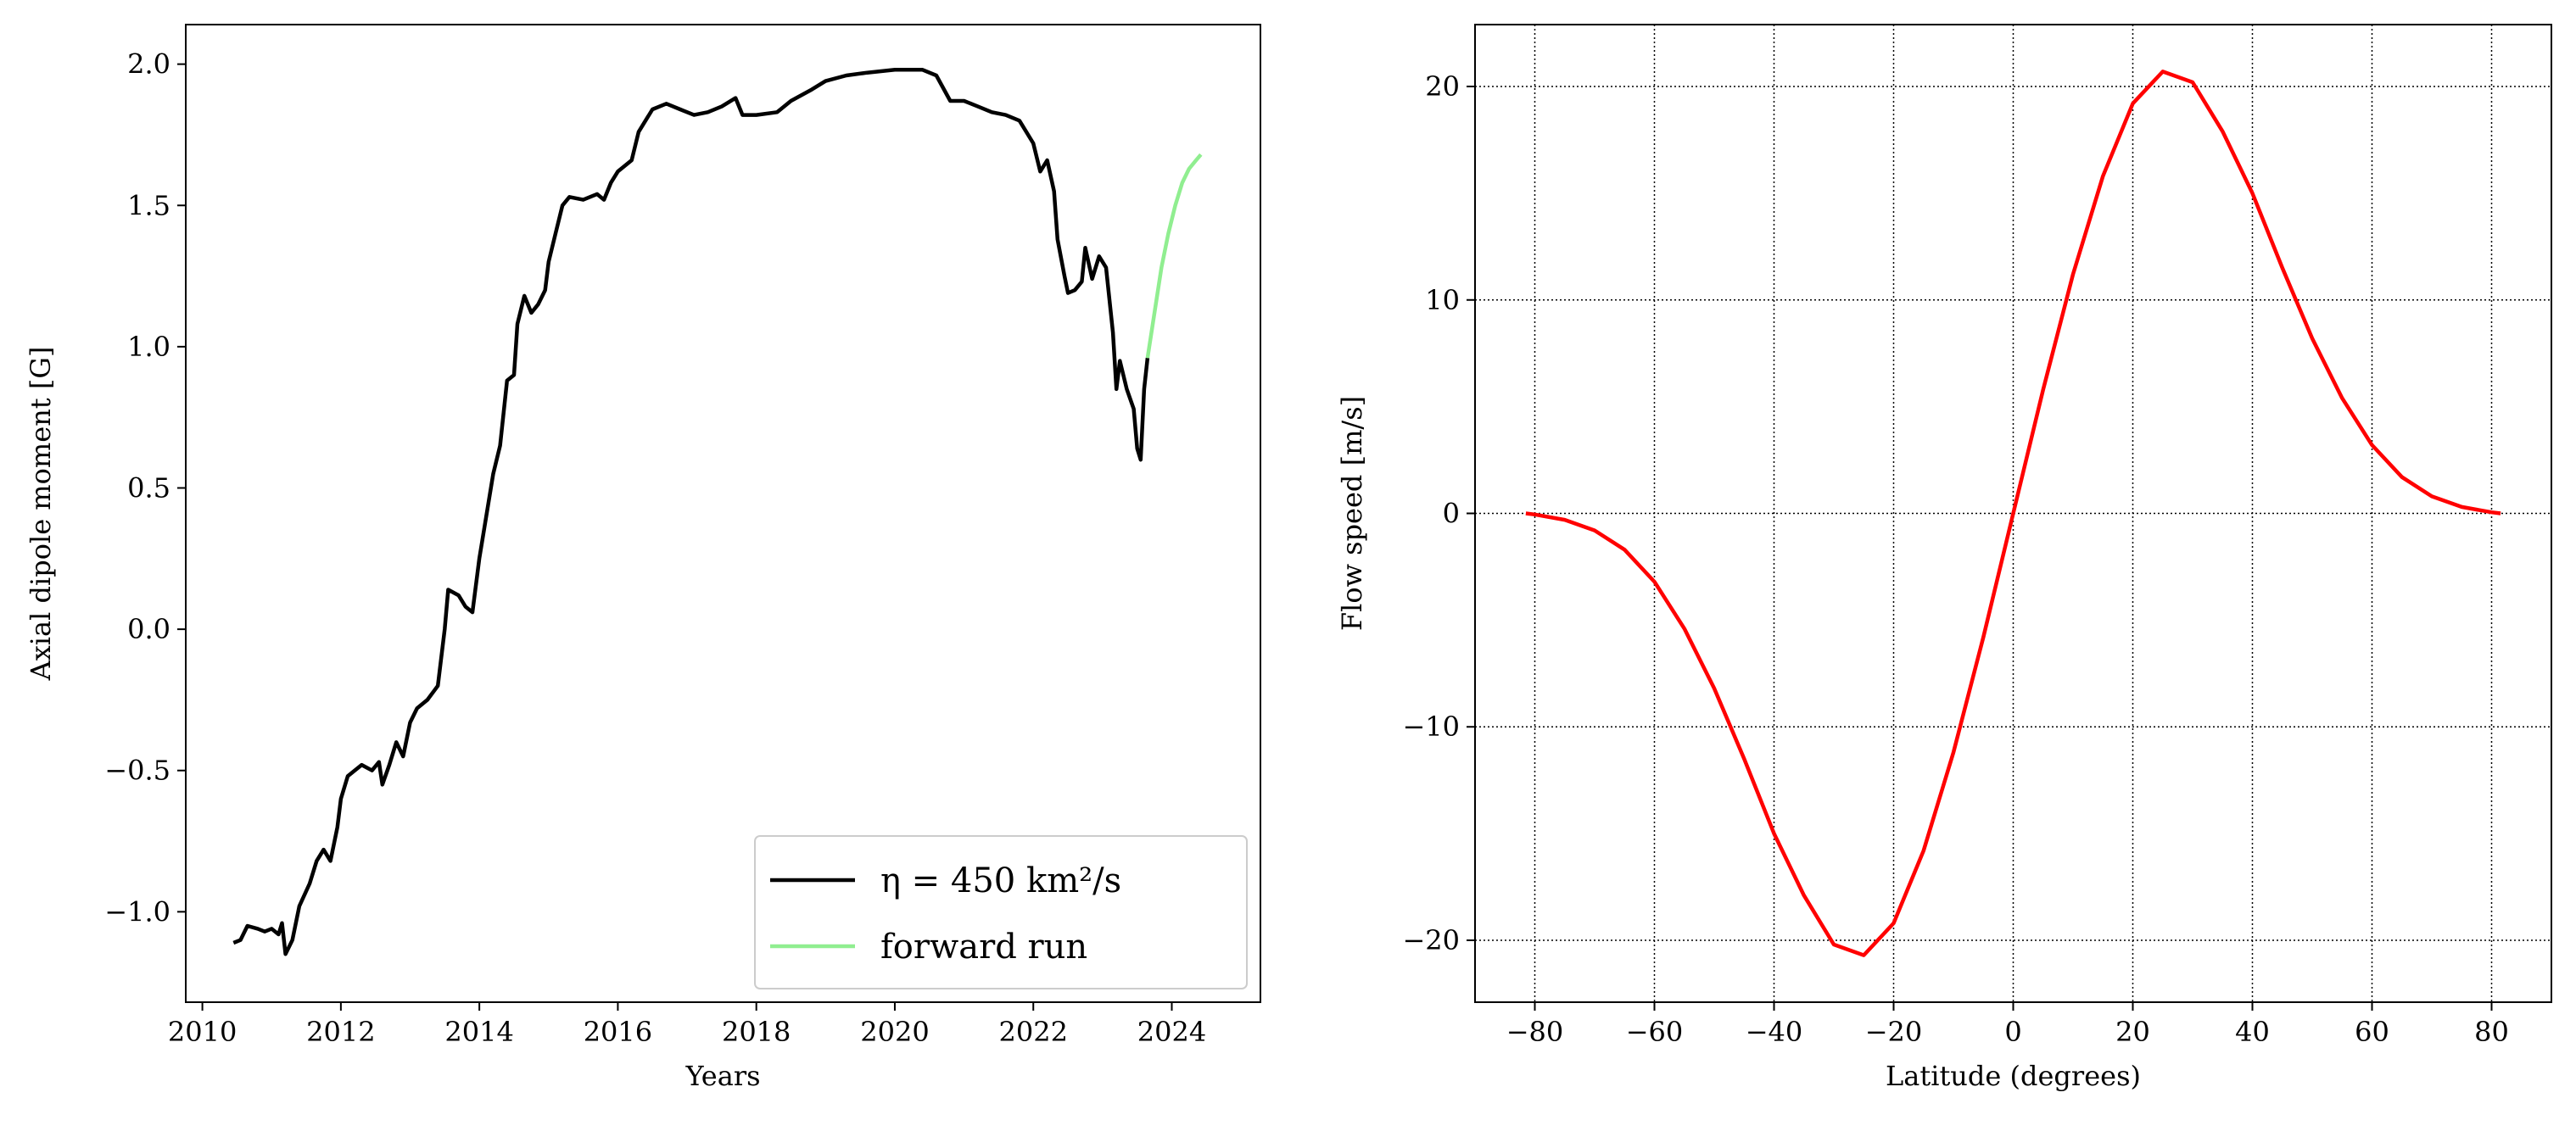  I want to click on x-tick-label: 2014, so click(478, 1032).